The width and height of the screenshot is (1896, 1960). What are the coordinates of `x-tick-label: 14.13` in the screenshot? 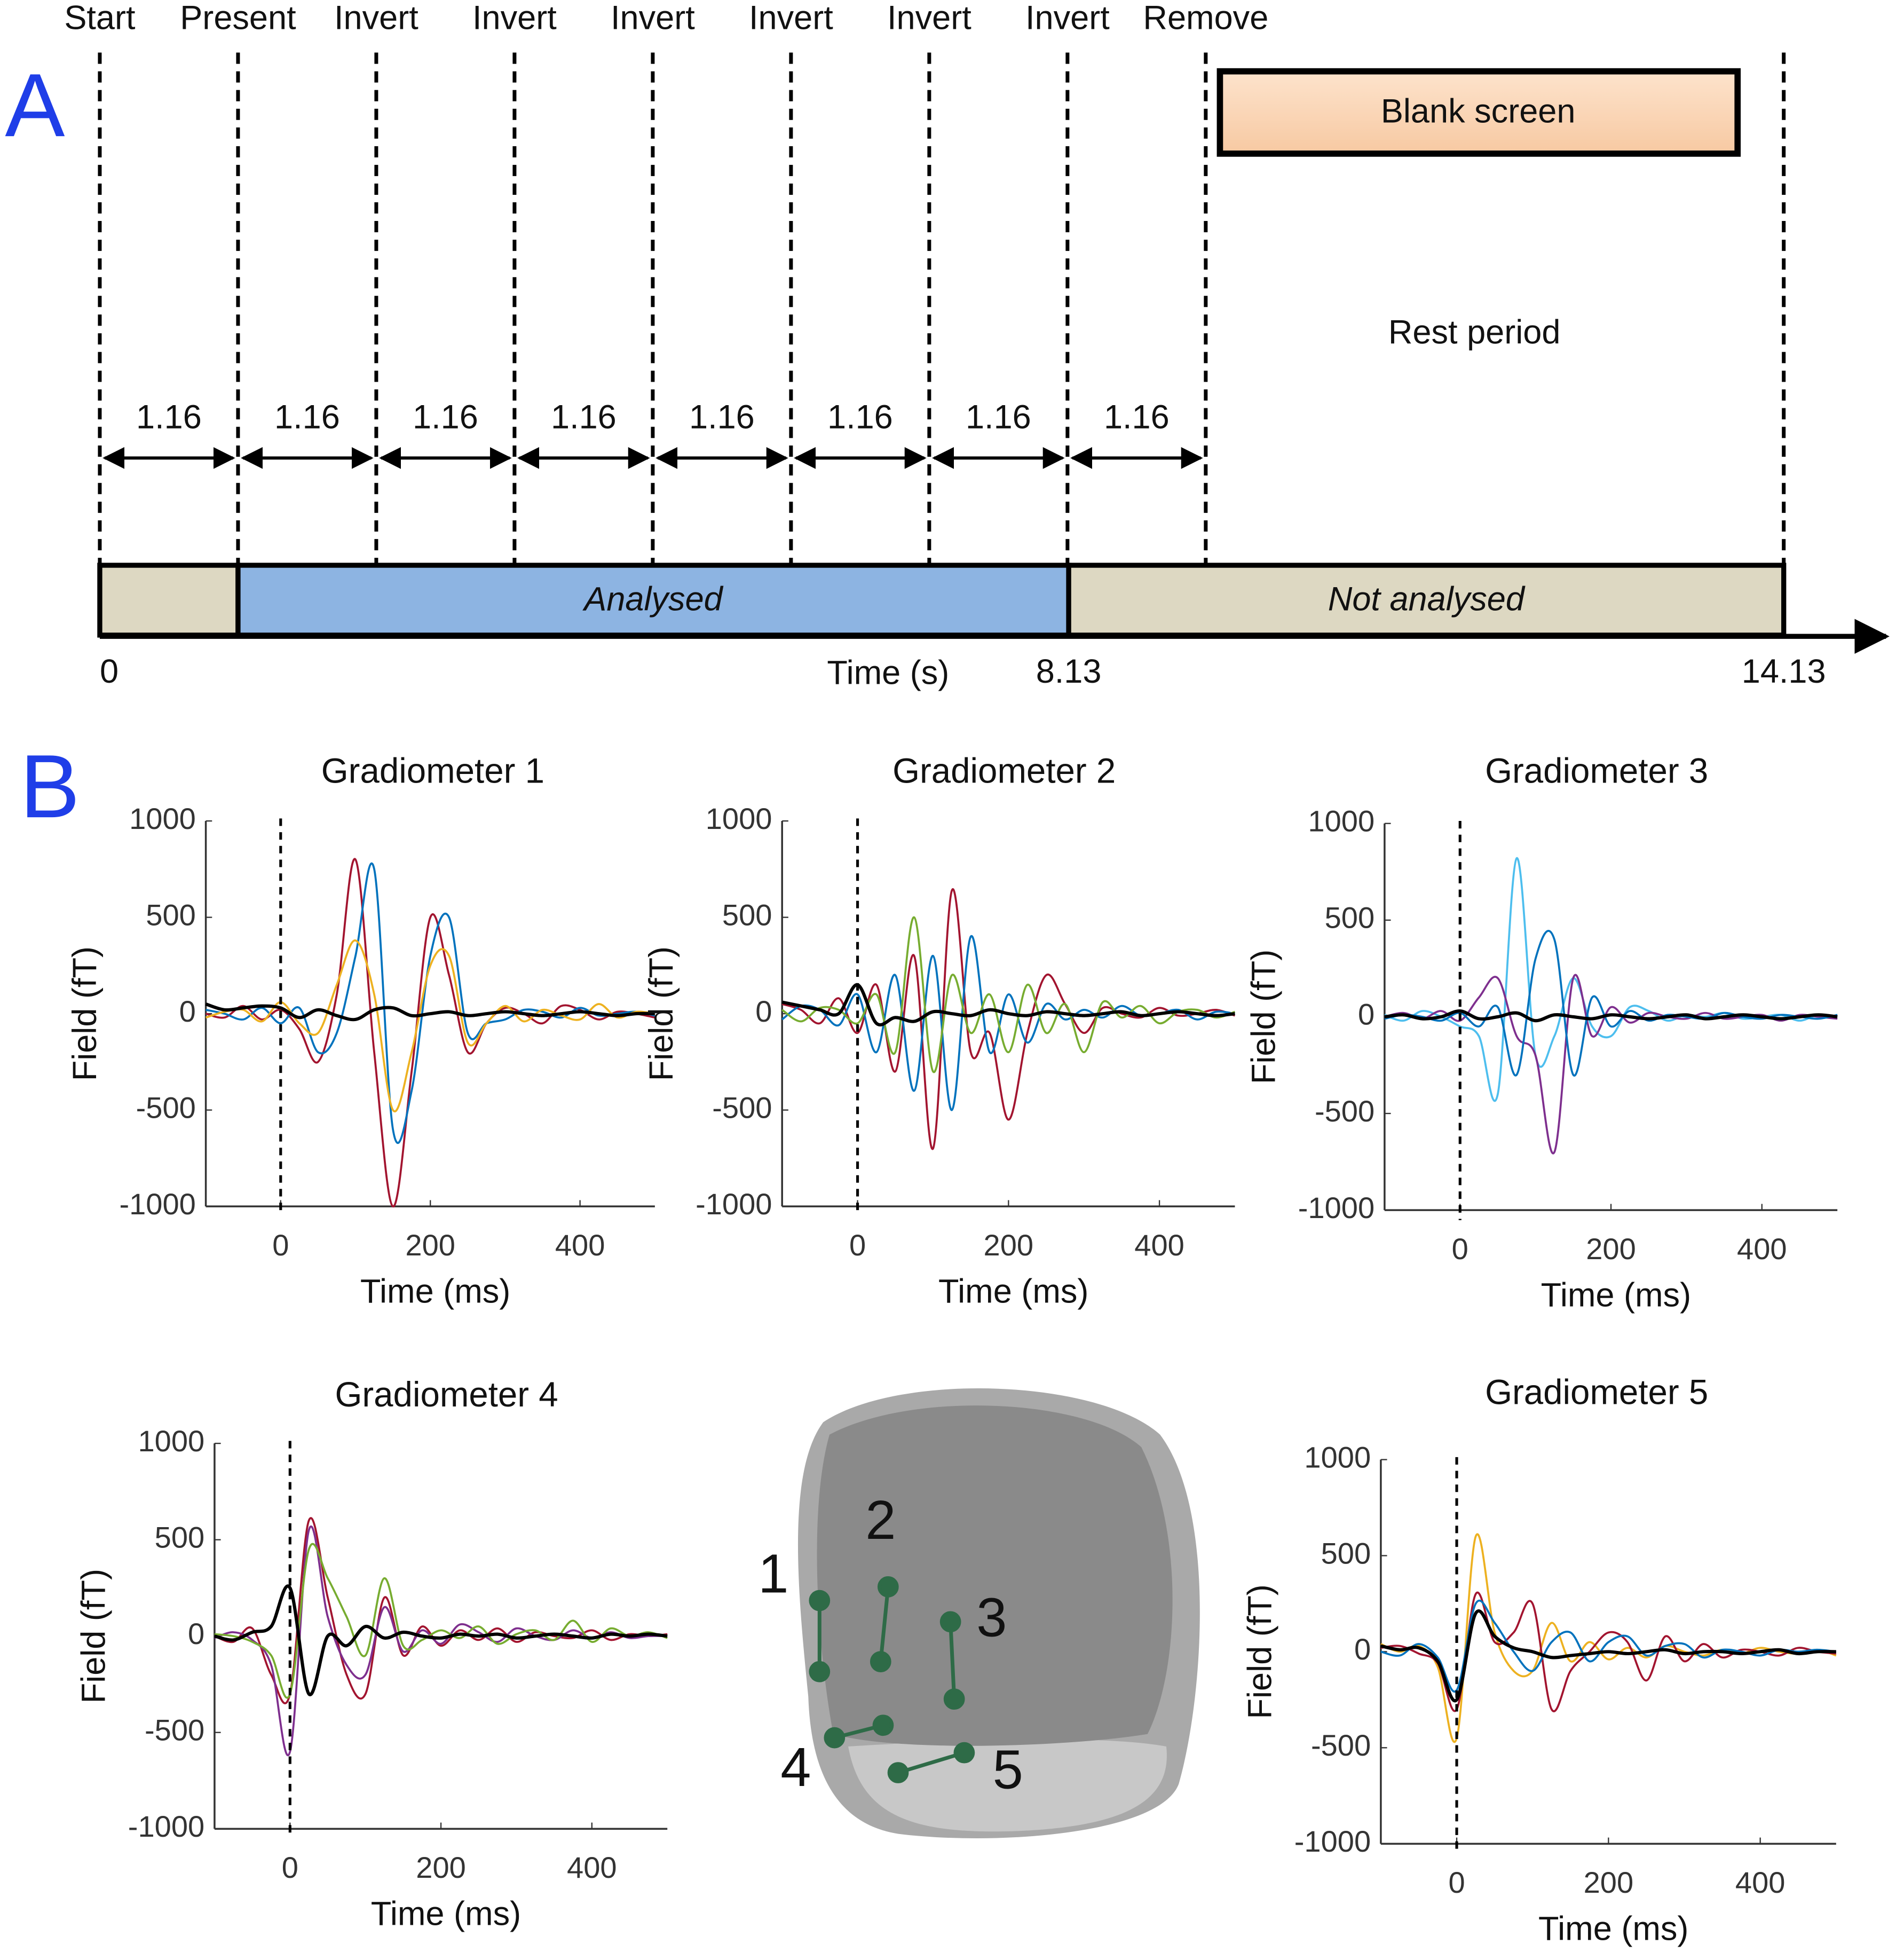 It's located at (1784, 671).